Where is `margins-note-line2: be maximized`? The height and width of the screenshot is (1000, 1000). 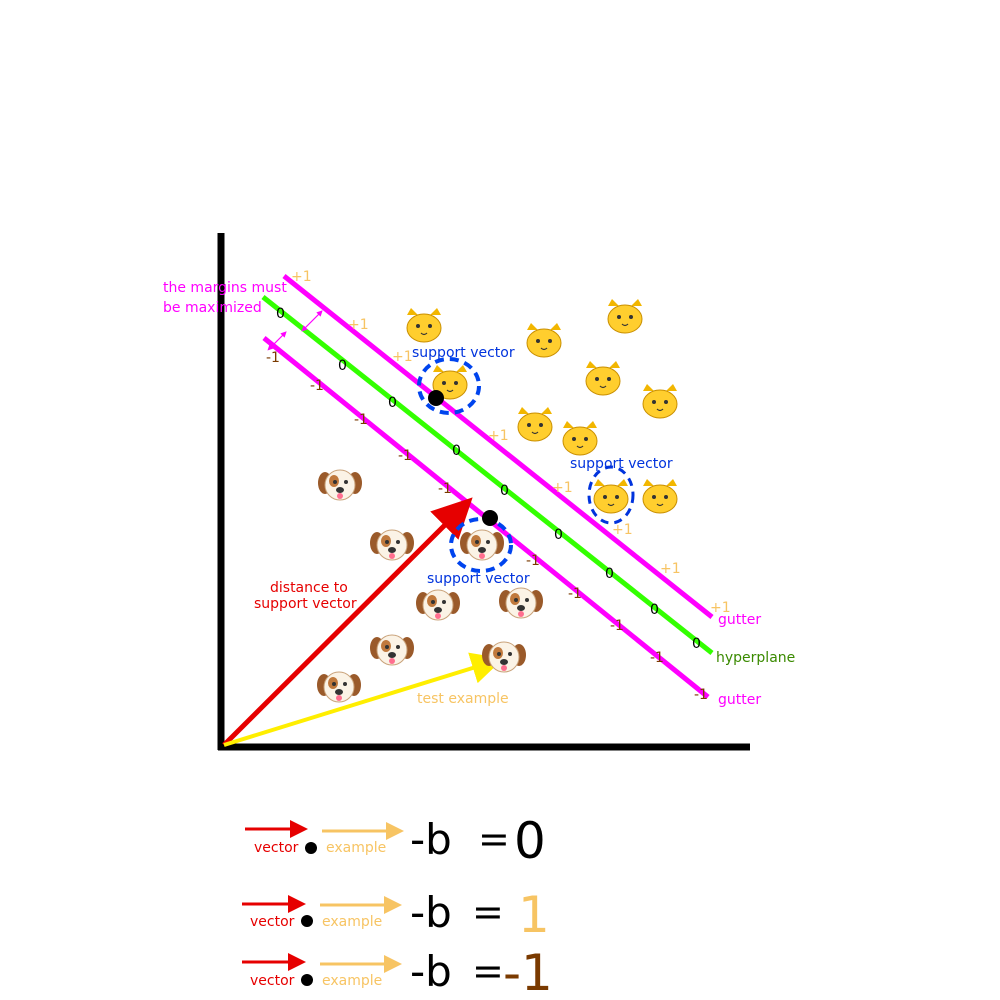 margins-note-line2: be maximized is located at coordinates (212, 308).